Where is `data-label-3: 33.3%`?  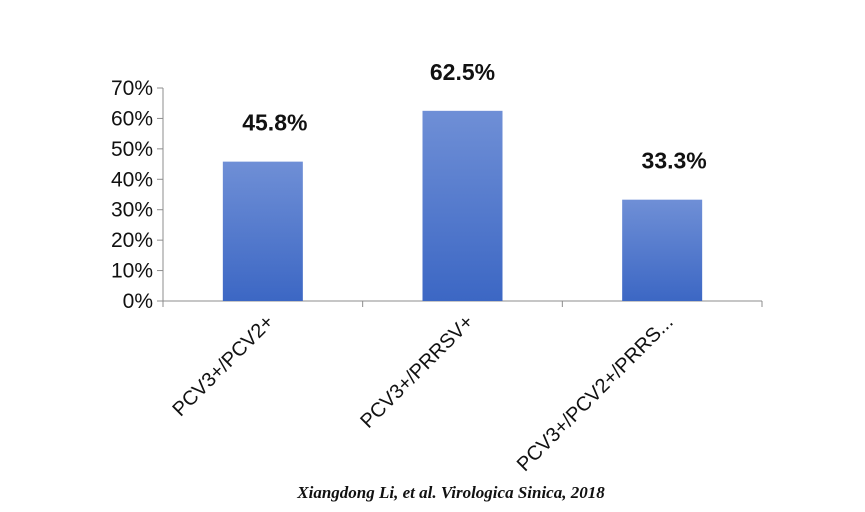 data-label-3: 33.3% is located at coordinates (674, 161).